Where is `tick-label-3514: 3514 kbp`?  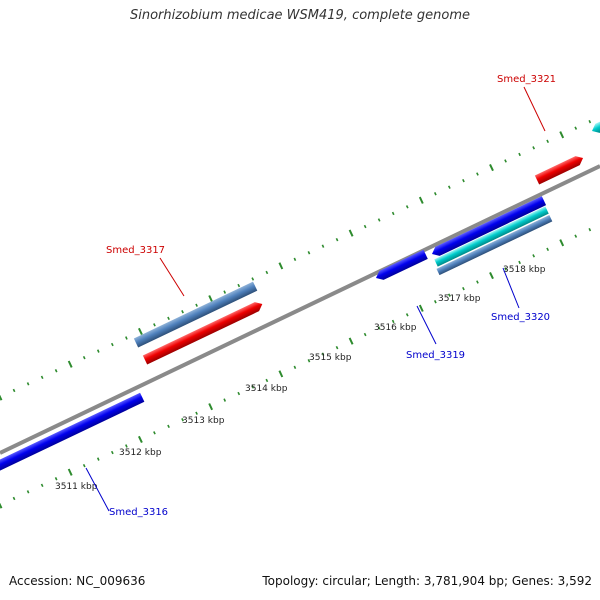 tick-label-3514: 3514 kbp is located at coordinates (266, 389).